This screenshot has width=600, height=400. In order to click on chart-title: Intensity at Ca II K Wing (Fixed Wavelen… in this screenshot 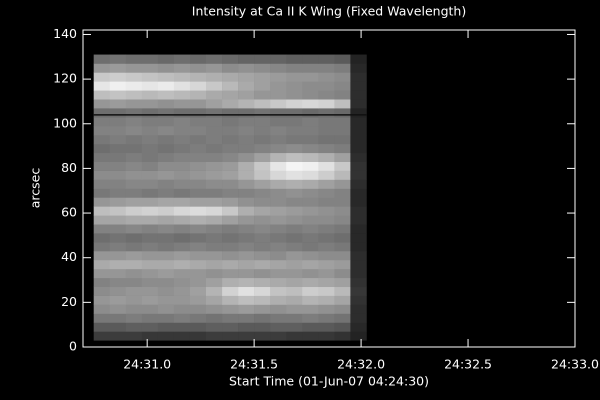, I will do `click(329, 11)`.